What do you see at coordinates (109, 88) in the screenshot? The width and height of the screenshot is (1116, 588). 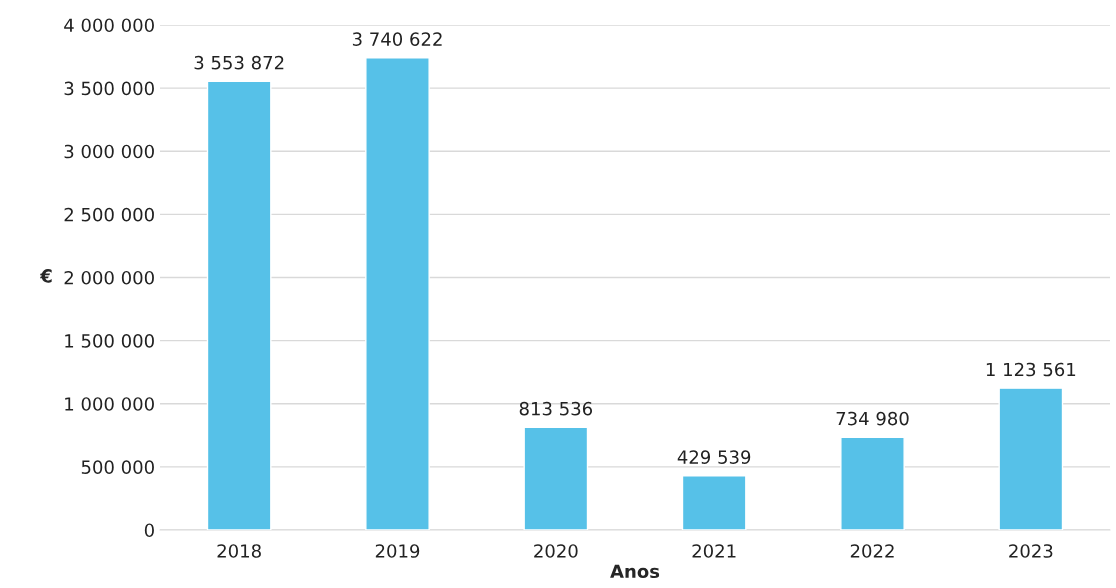 I see `y-tick-label: 3 500 000` at bounding box center [109, 88].